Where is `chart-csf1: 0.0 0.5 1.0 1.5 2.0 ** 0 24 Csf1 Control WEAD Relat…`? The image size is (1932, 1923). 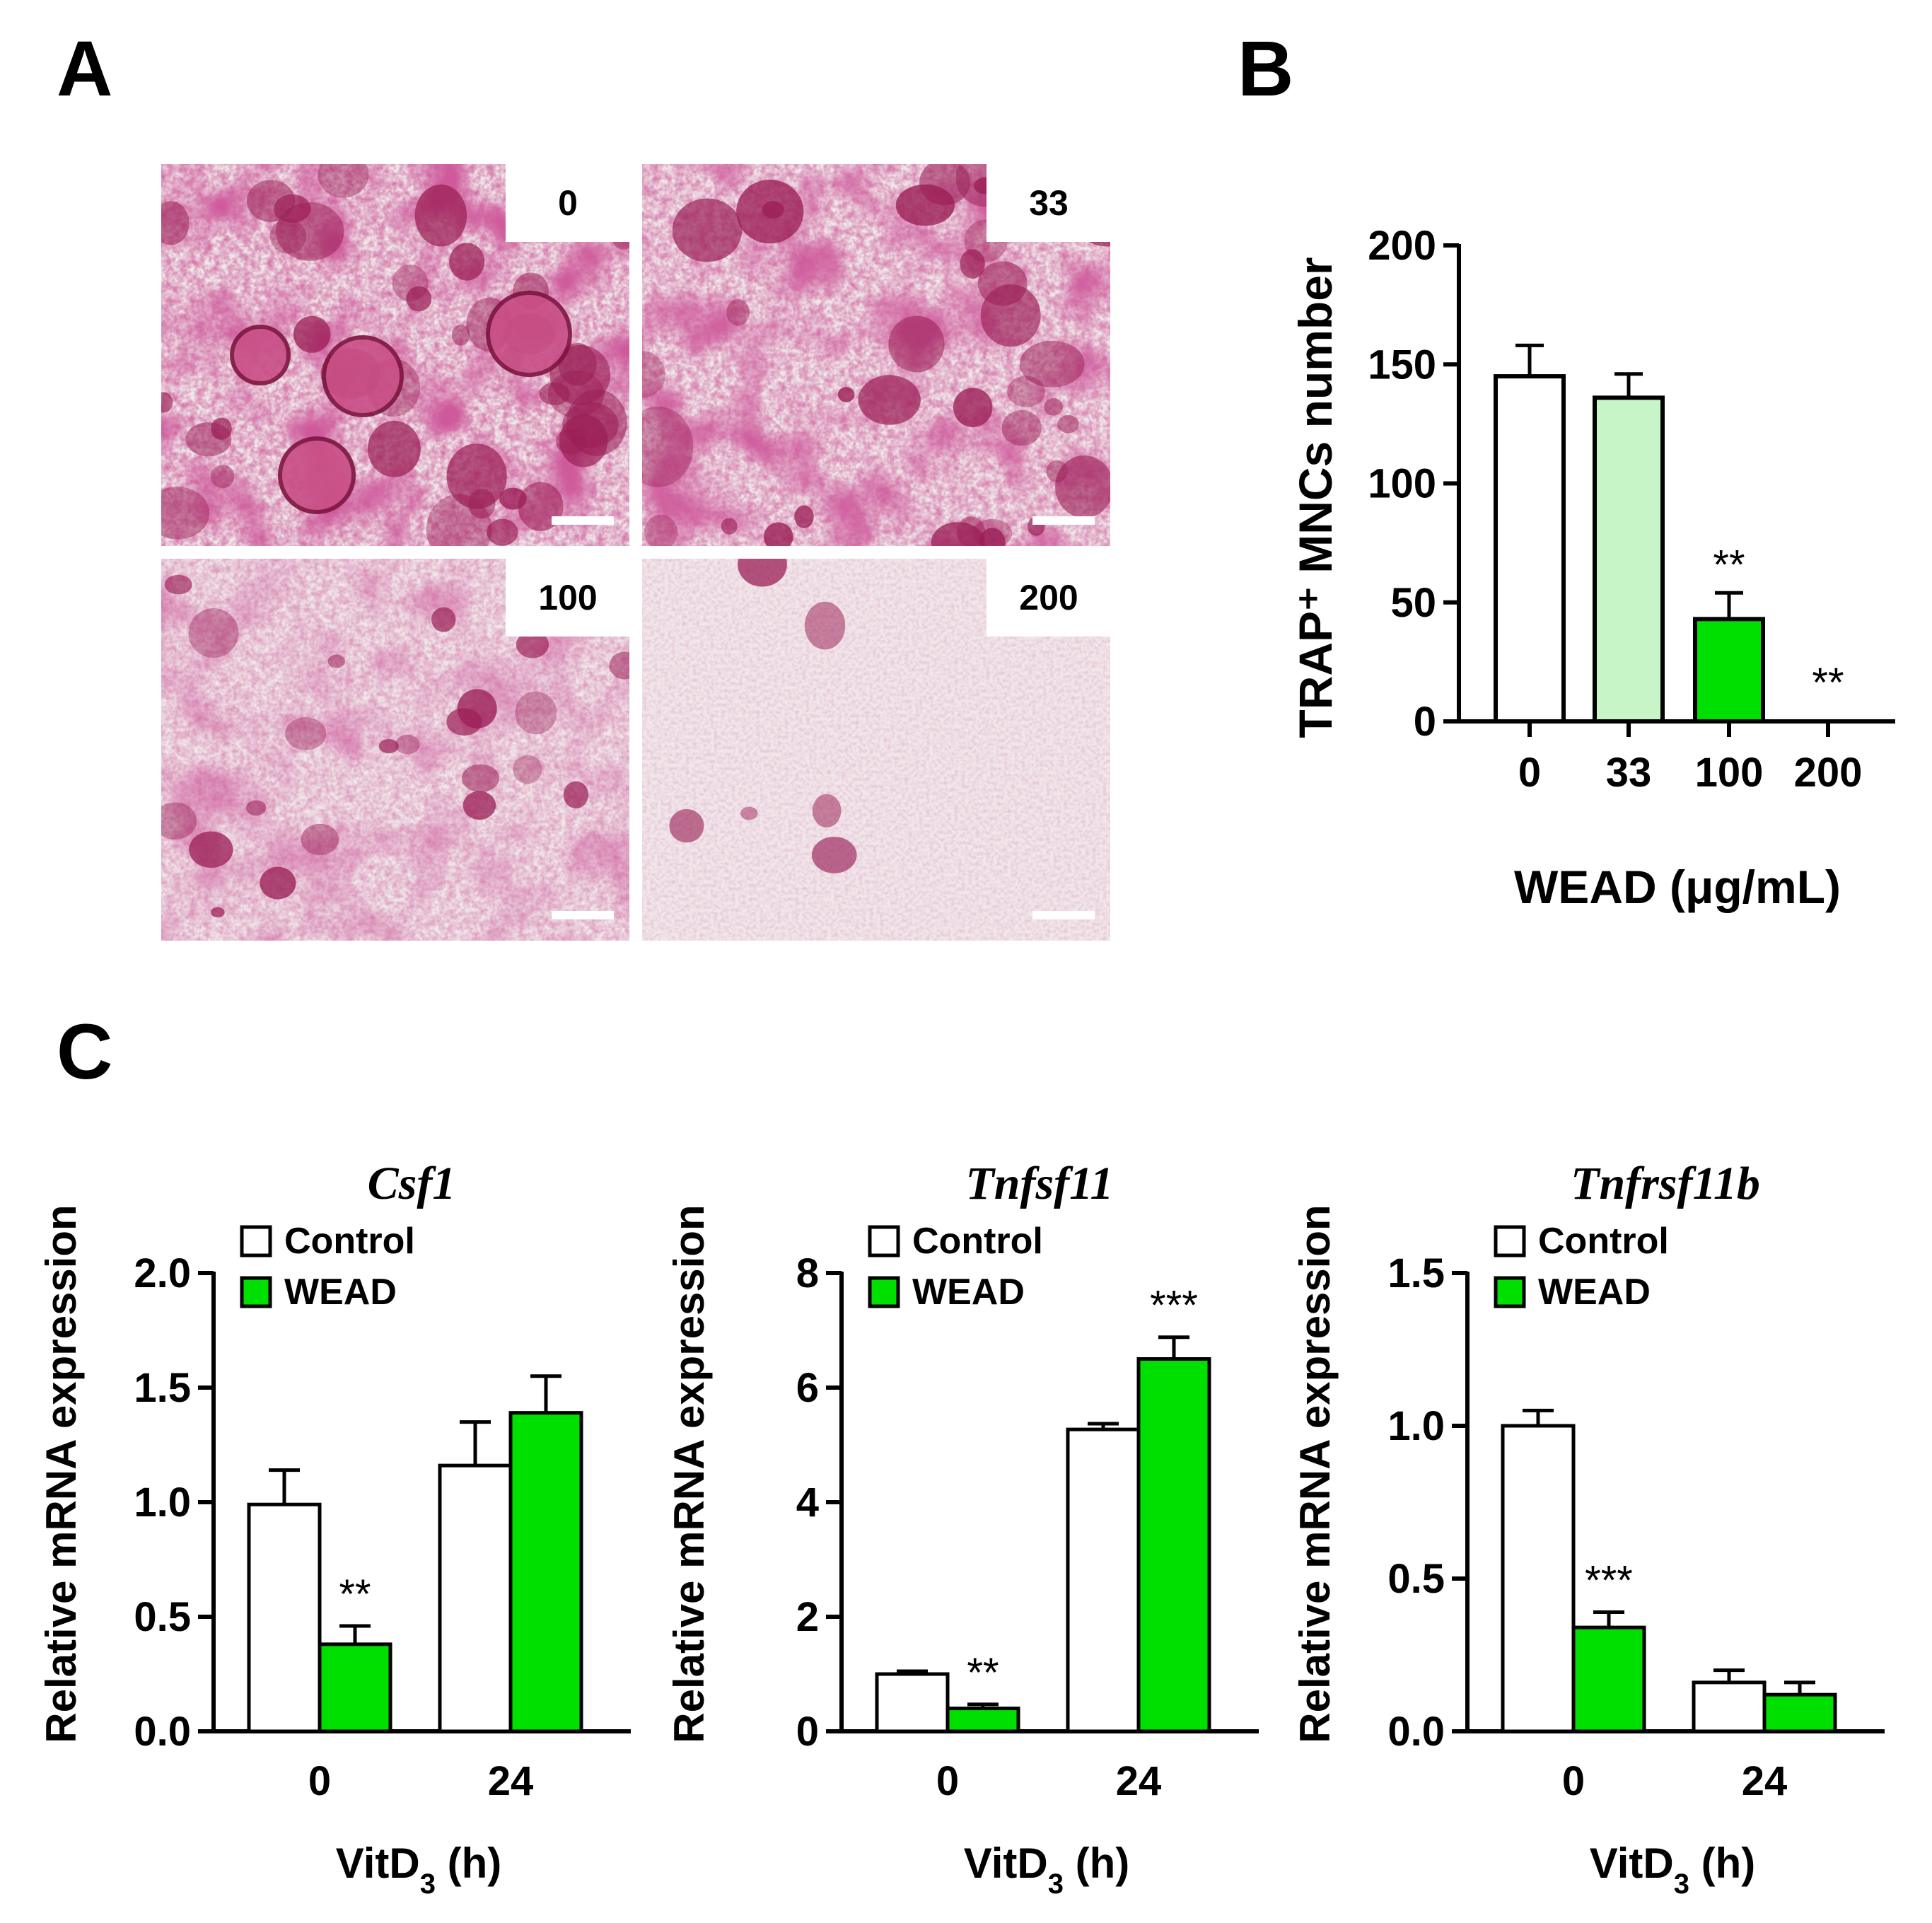
chart-csf1: 0.0 0.5 1.0 1.5 2.0 ** 0 24 Csf1 Control WEAD Relat… is located at coordinates (334, 1529).